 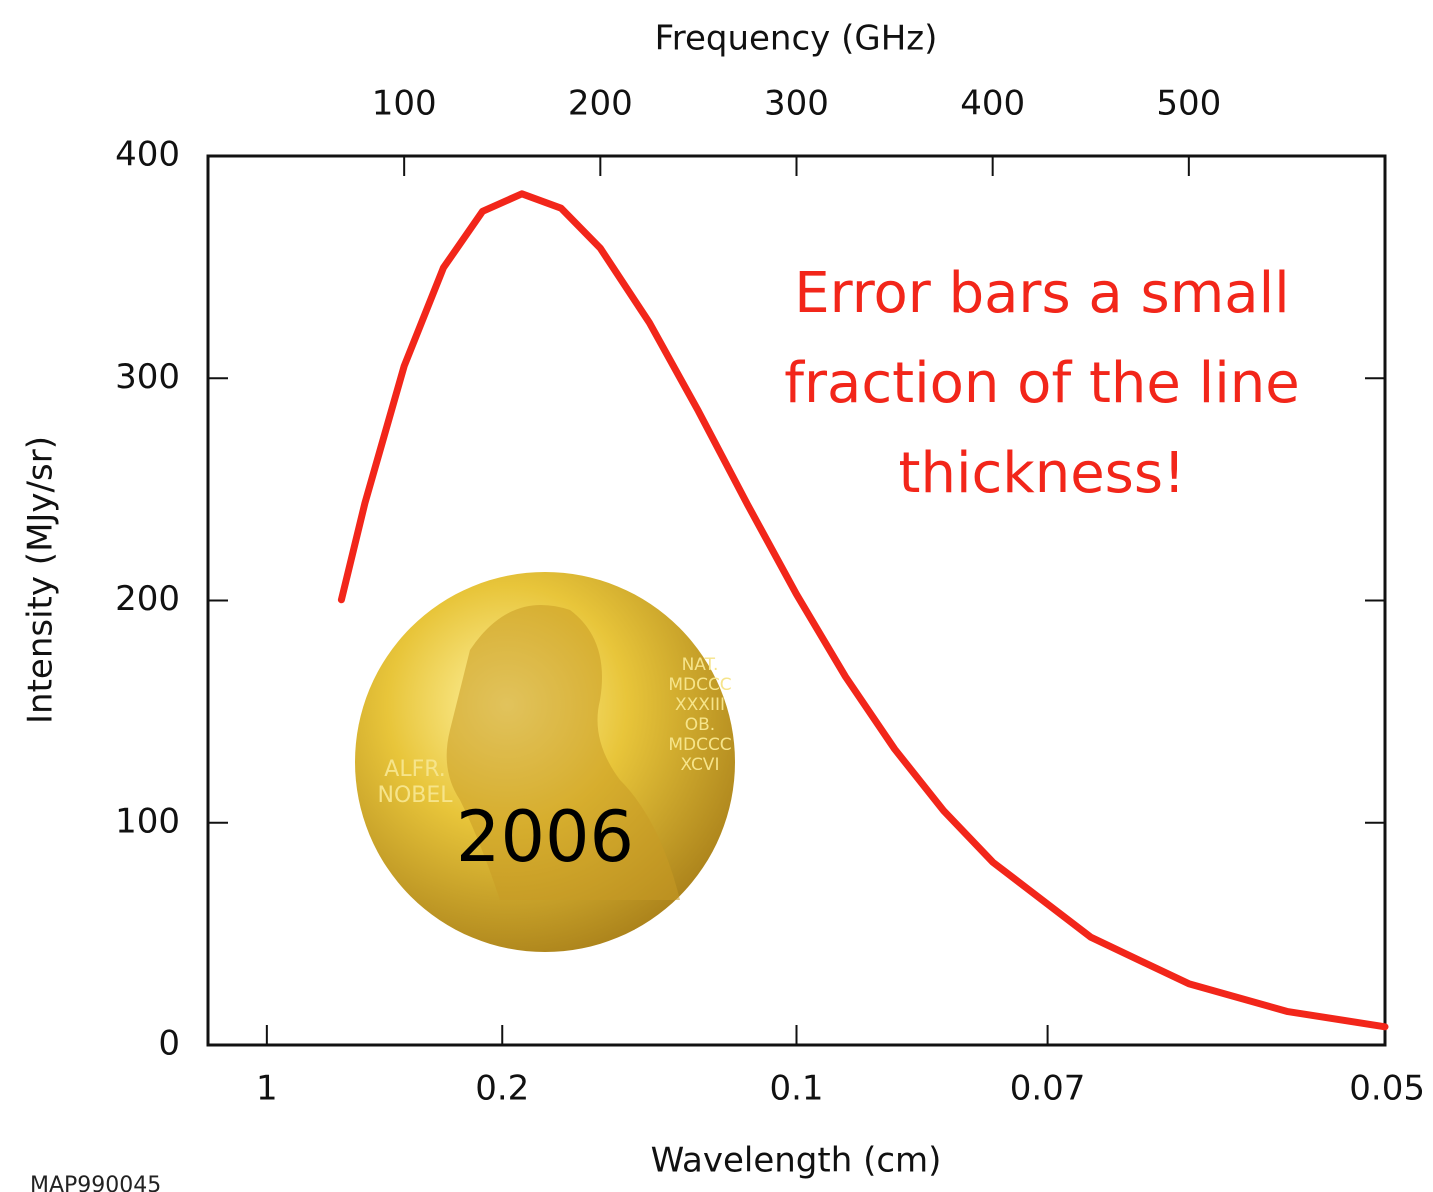 What do you see at coordinates (796, 1089) in the screenshot?
I see `x-tick-label: 0.1` at bounding box center [796, 1089].